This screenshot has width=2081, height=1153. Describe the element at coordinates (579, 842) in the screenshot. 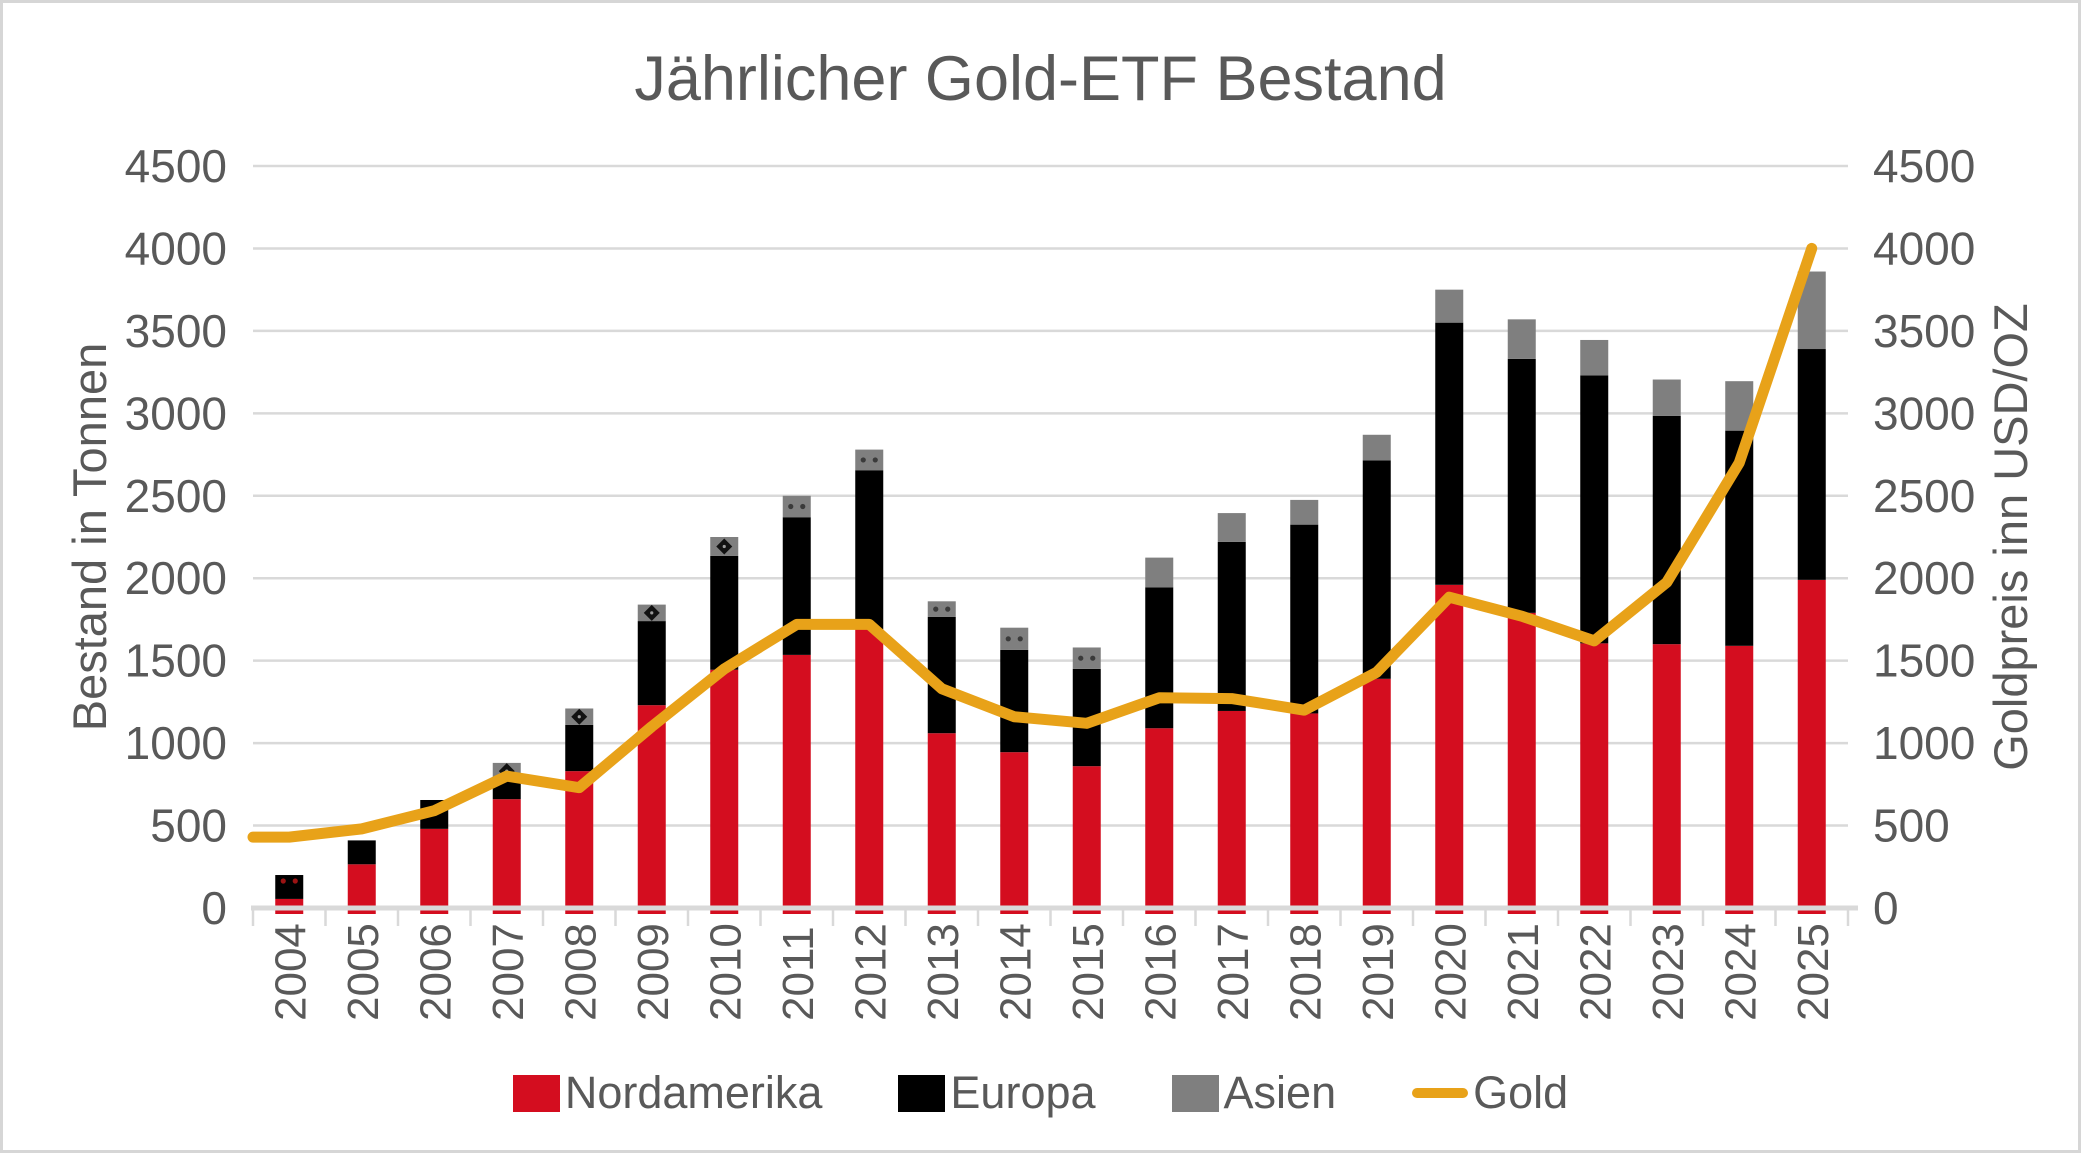

I see `bar-2008-nordamerika` at that location.